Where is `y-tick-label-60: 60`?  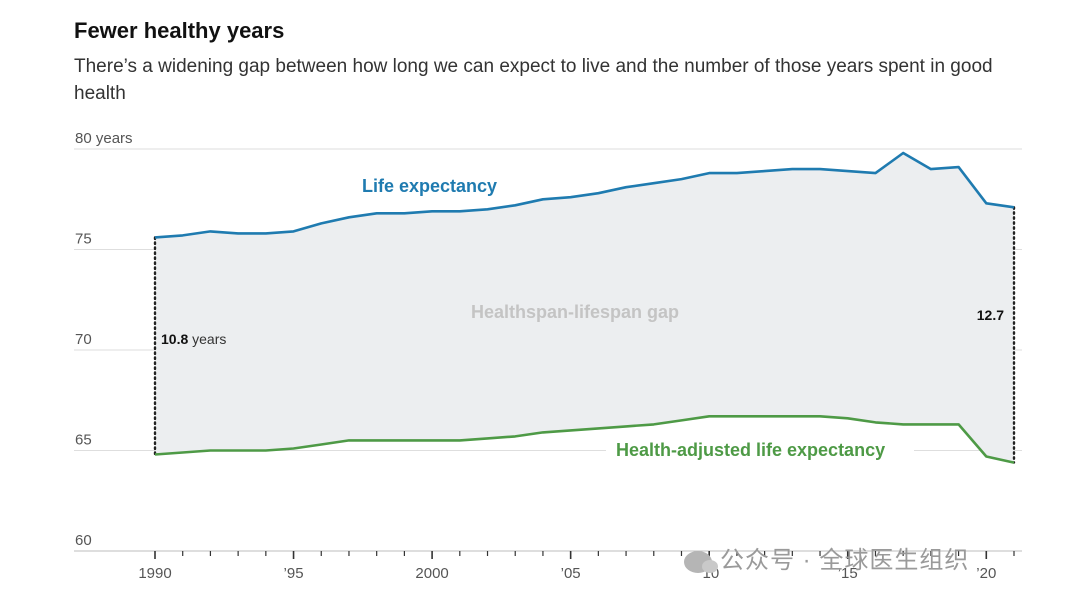 y-tick-label-60: 60 is located at coordinates (83, 540).